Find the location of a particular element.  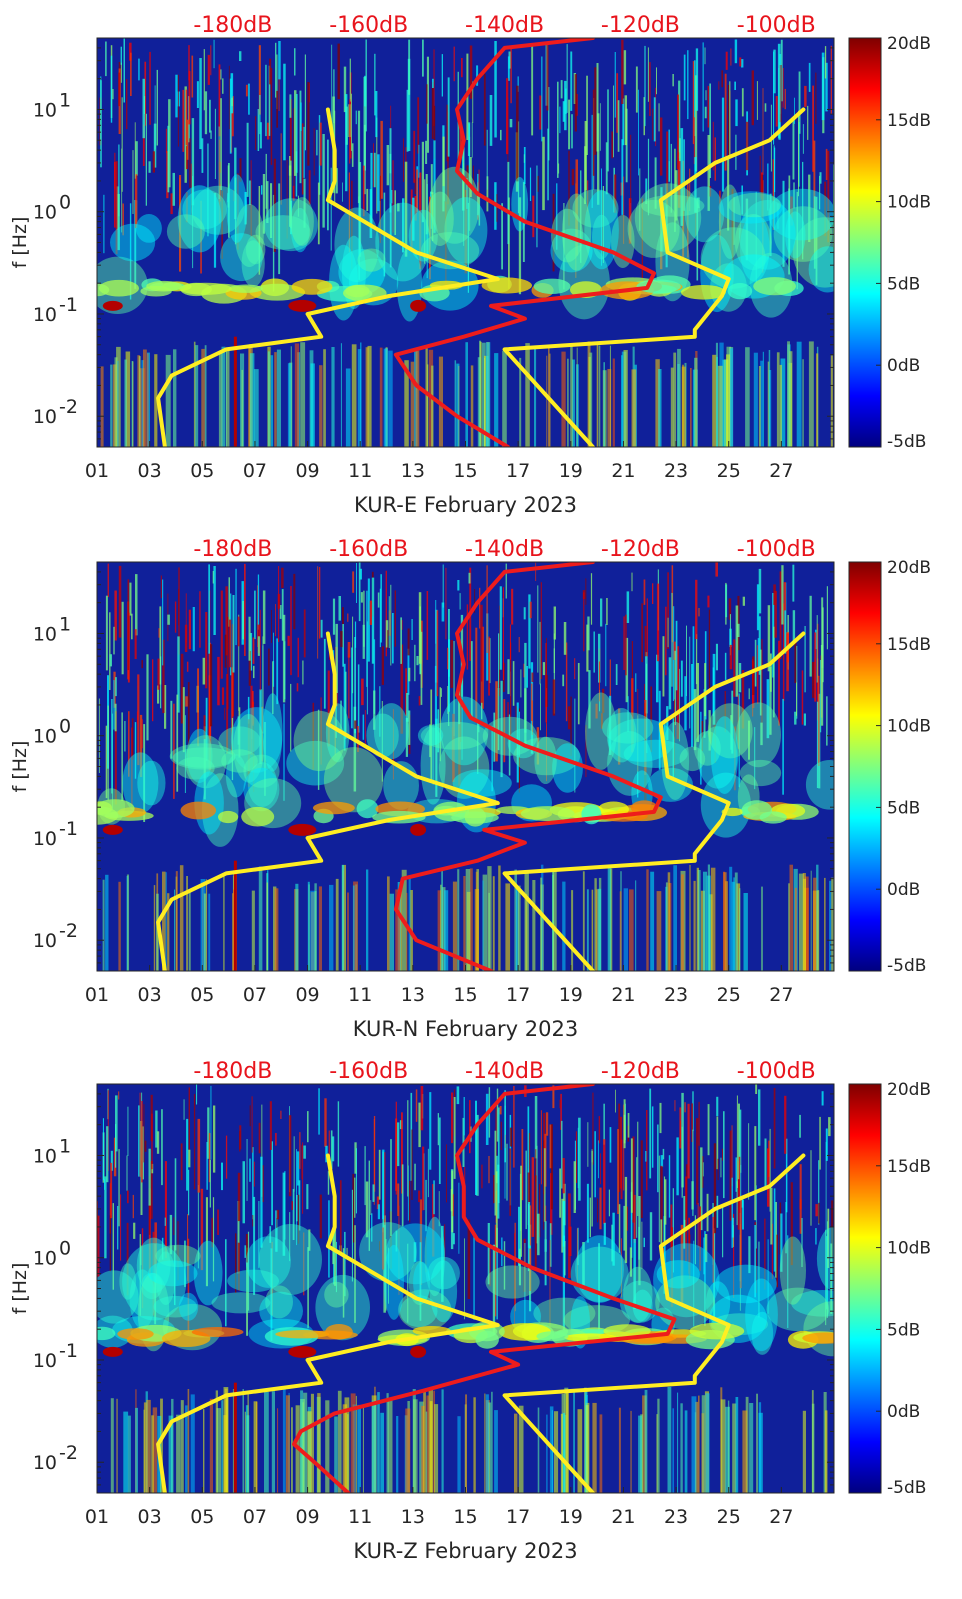

x-tick-label: 23 is located at coordinates (676, 995).